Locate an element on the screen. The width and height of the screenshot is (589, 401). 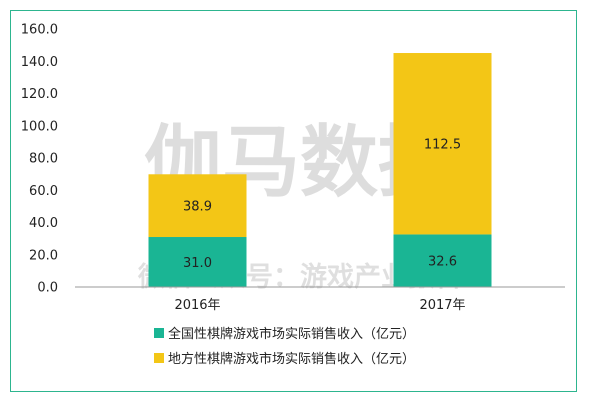
x-tick-label: 2016年 is located at coordinates (197, 305).